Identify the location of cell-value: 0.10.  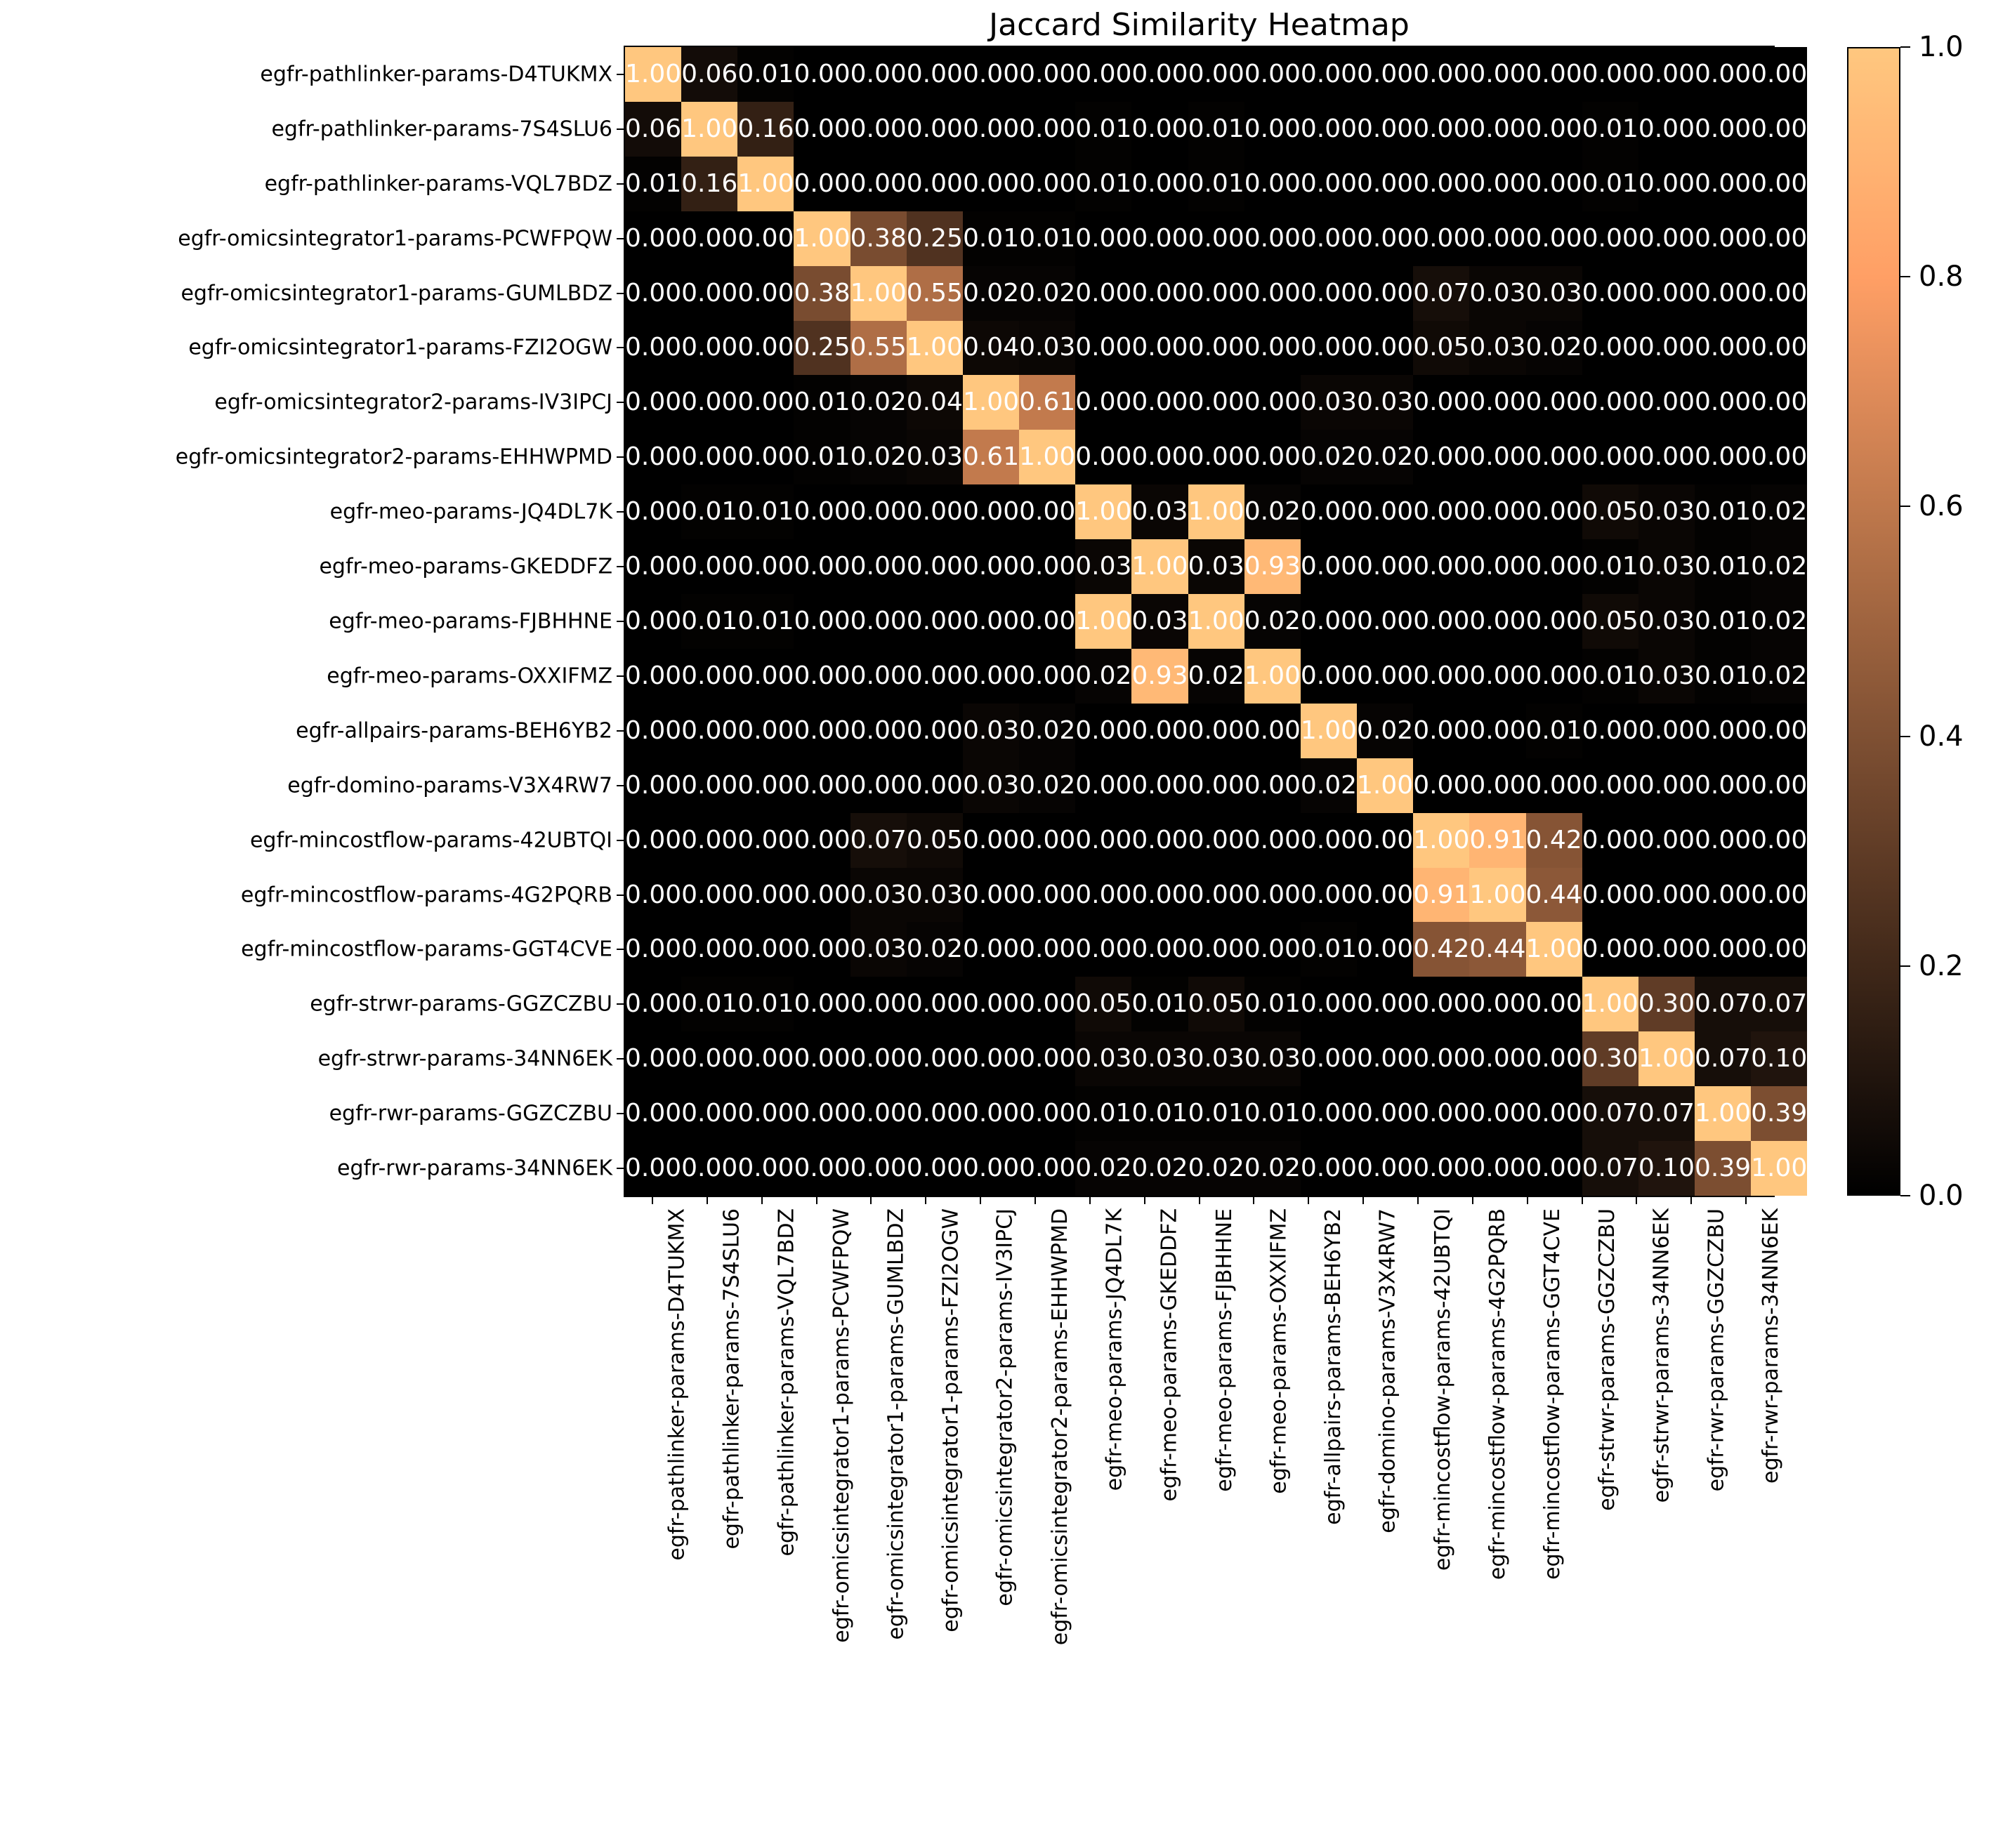
(1779, 1059).